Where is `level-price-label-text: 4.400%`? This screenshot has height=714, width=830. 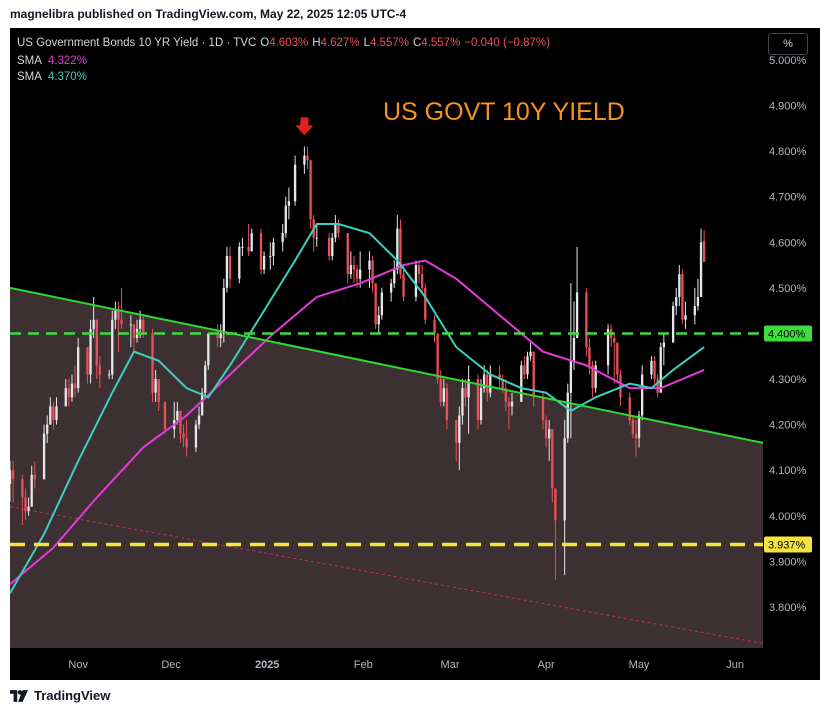 level-price-label-text: 4.400% is located at coordinates (787, 334).